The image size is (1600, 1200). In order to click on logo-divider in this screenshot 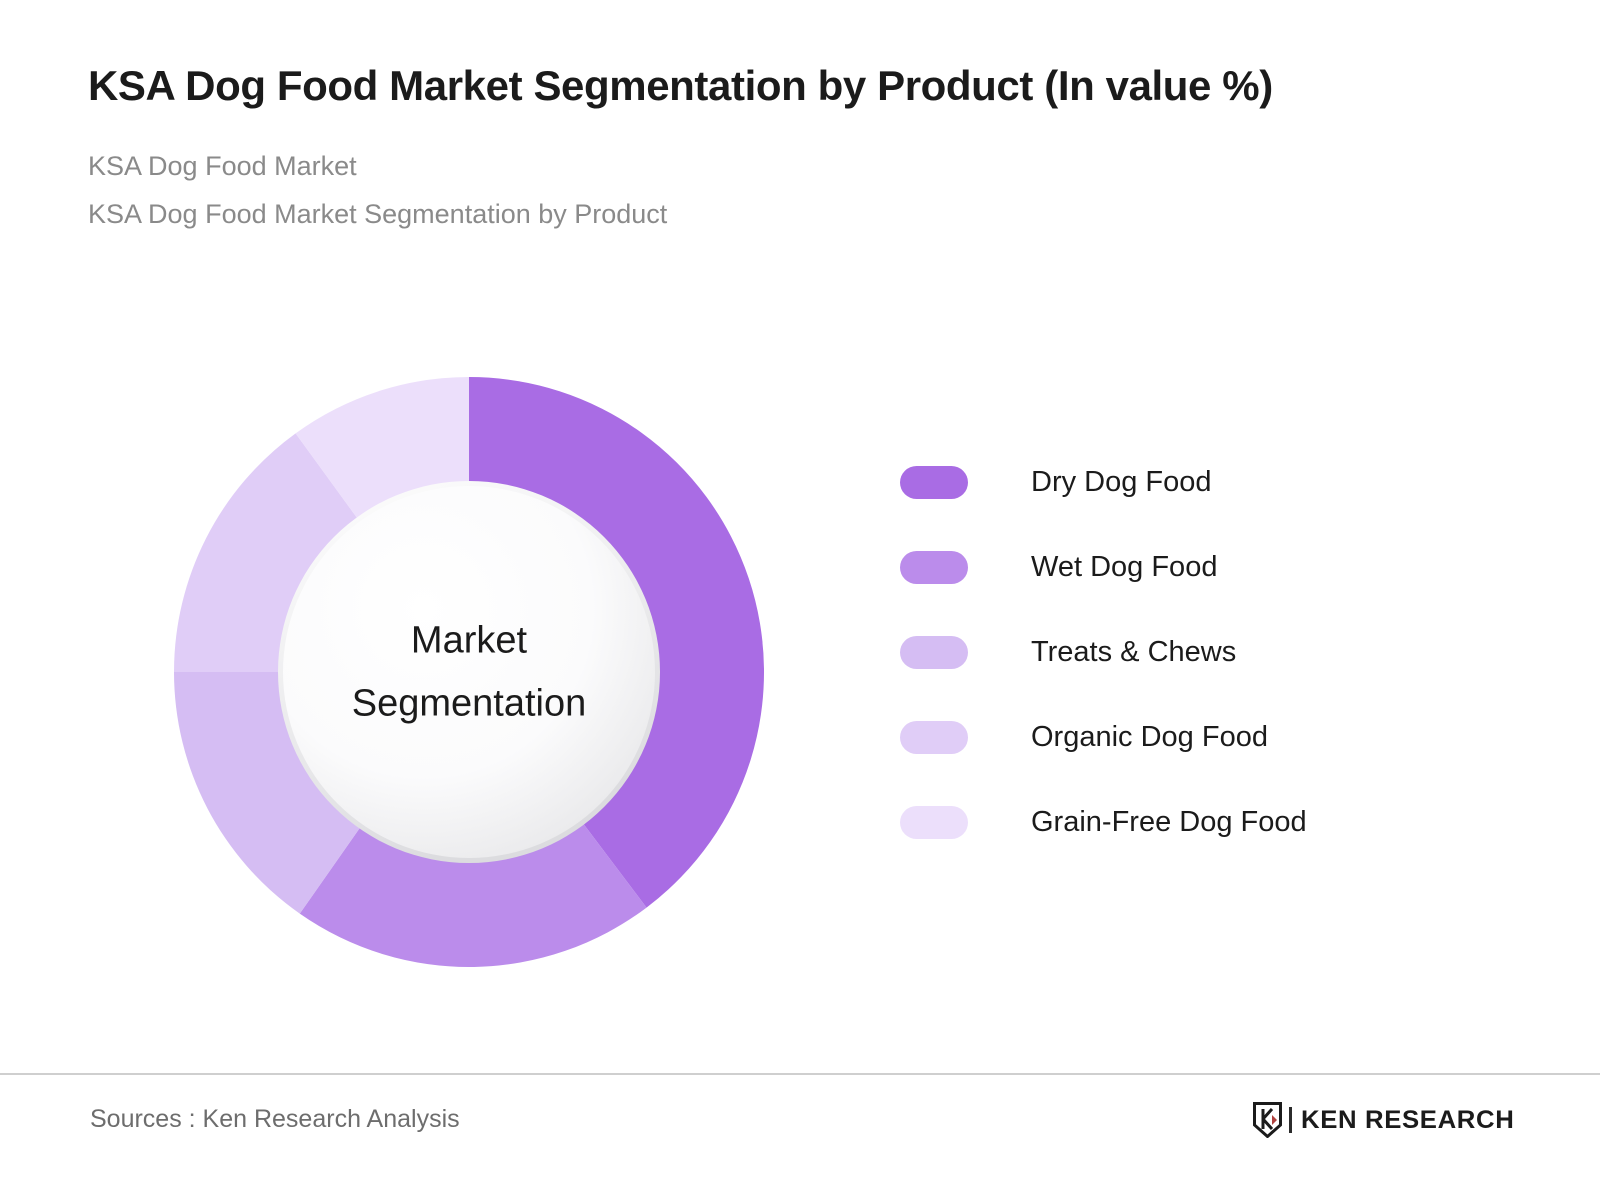, I will do `click(1290, 1120)`.